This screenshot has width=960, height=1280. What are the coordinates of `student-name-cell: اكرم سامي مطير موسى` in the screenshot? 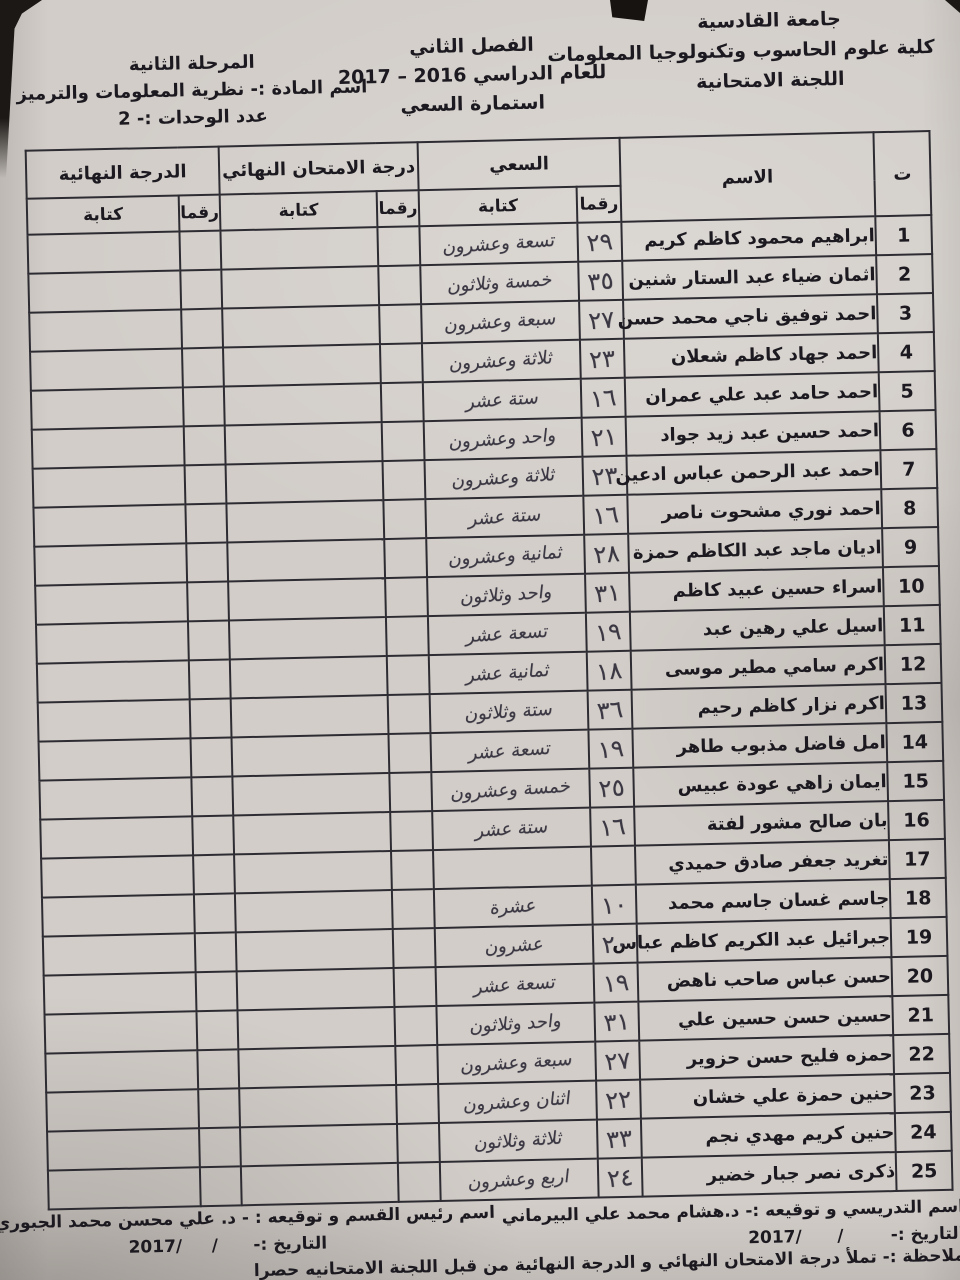 It's located at (758, 667).